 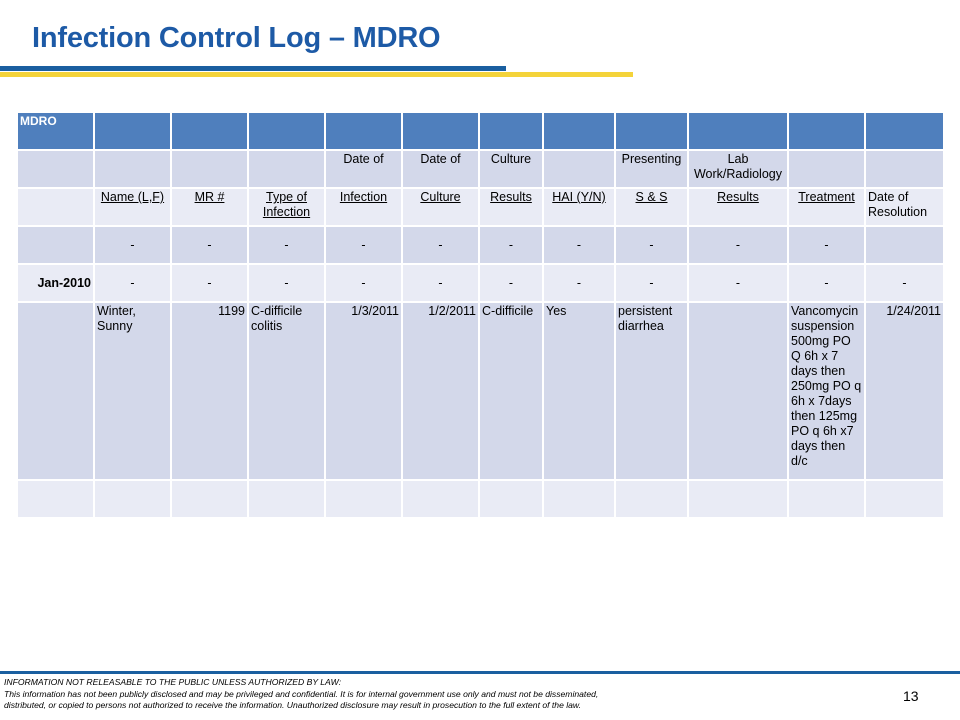 What do you see at coordinates (904, 207) in the screenshot?
I see `column-header-resolution: Date of Resolution` at bounding box center [904, 207].